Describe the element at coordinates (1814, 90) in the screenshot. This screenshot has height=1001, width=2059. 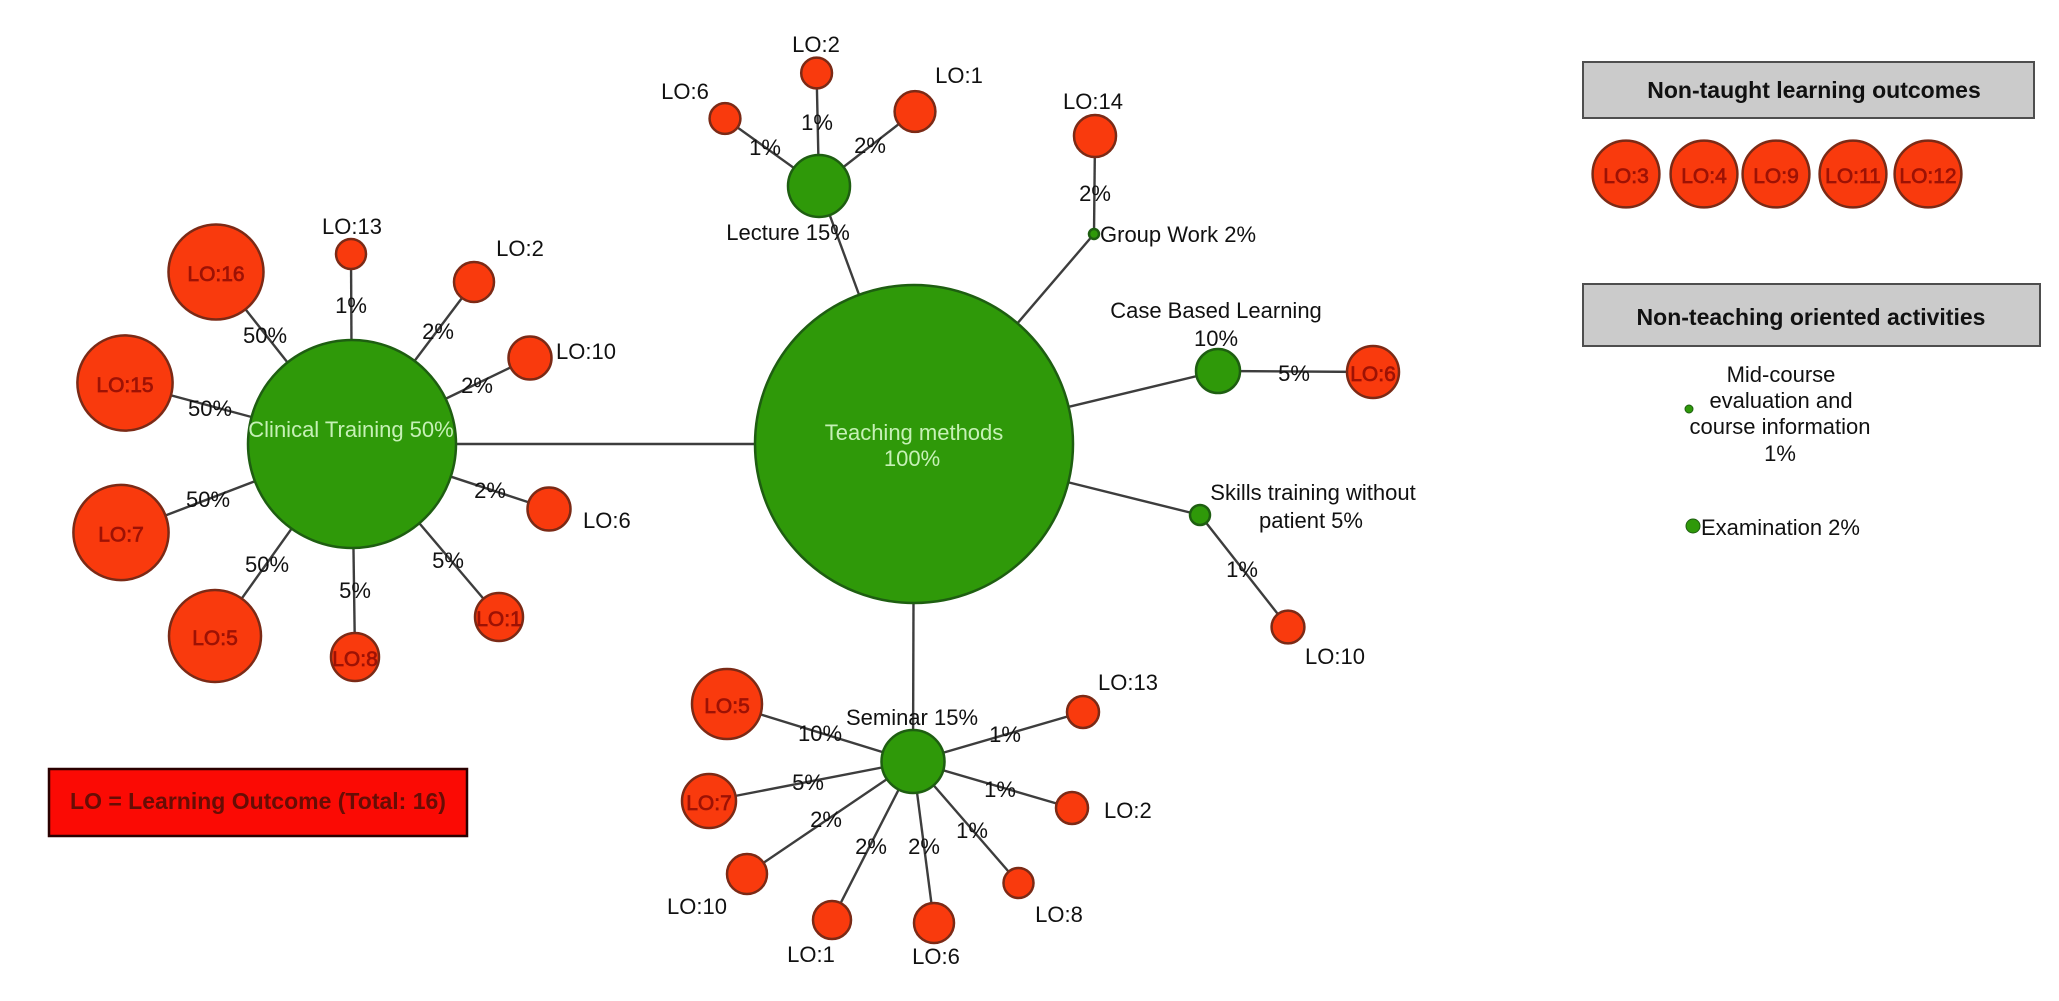
I see `svg-text: Non-taught learning outcomes` at that location.